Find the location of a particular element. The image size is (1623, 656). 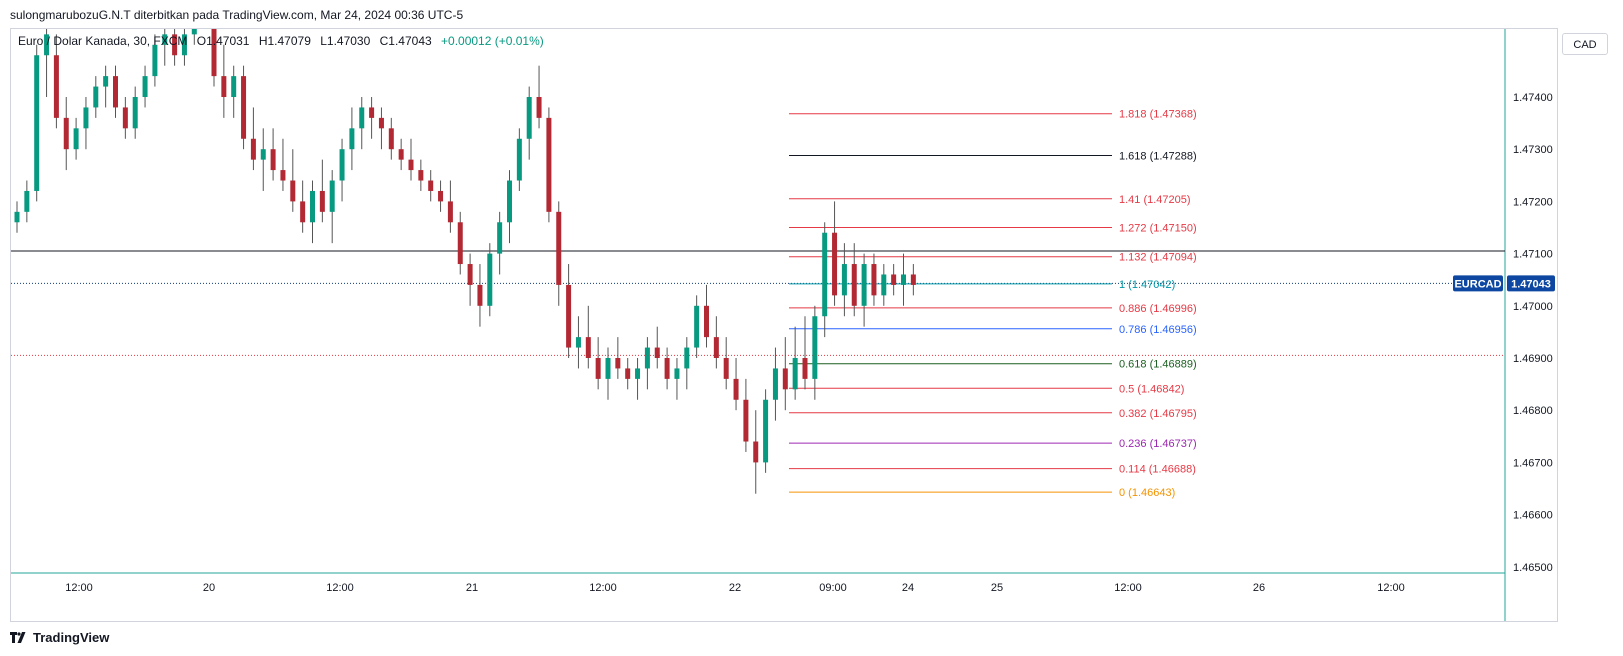

y-tick-label: 1.47200 is located at coordinates (1533, 202).